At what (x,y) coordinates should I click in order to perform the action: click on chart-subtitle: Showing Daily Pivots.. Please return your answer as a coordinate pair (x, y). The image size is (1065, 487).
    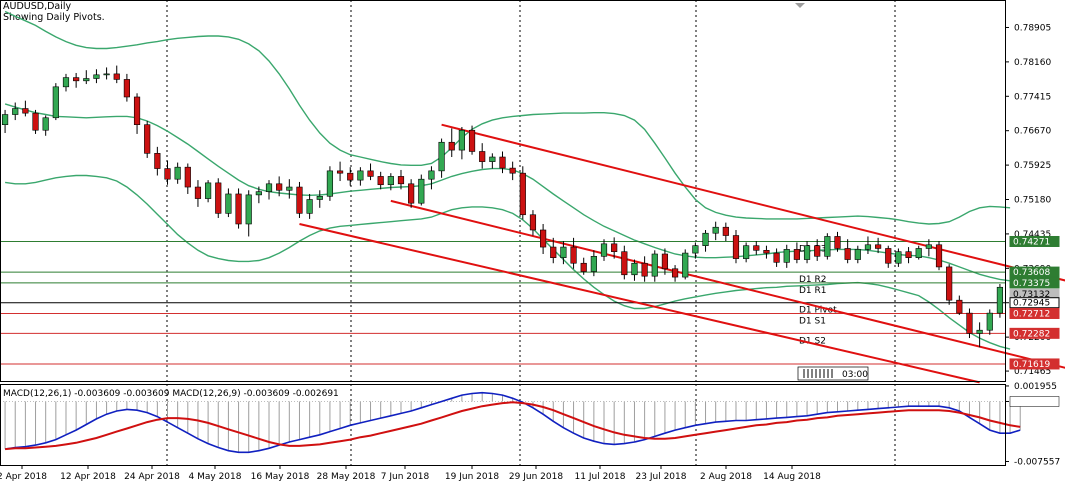
    Looking at the image, I should click on (54, 17).